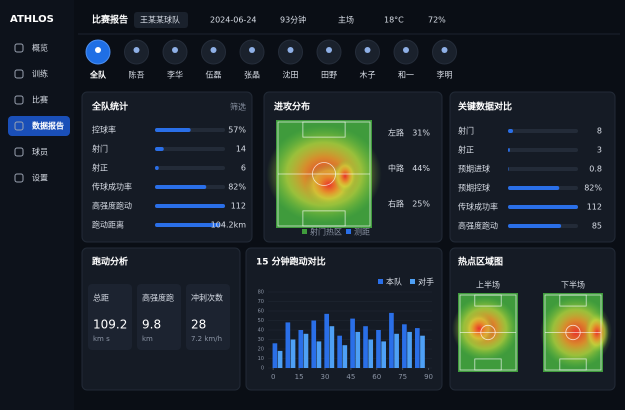 The width and height of the screenshot is (625, 410). I want to click on stat-label: 控球率, so click(104, 130).